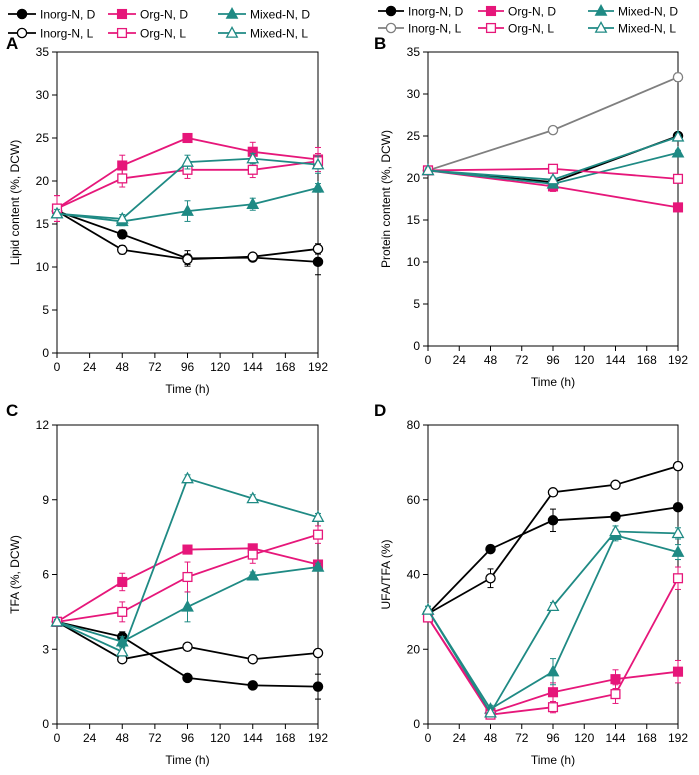 This screenshot has width=699, height=775. I want to click on legend-label: Mixed-N, L, so click(279, 34).